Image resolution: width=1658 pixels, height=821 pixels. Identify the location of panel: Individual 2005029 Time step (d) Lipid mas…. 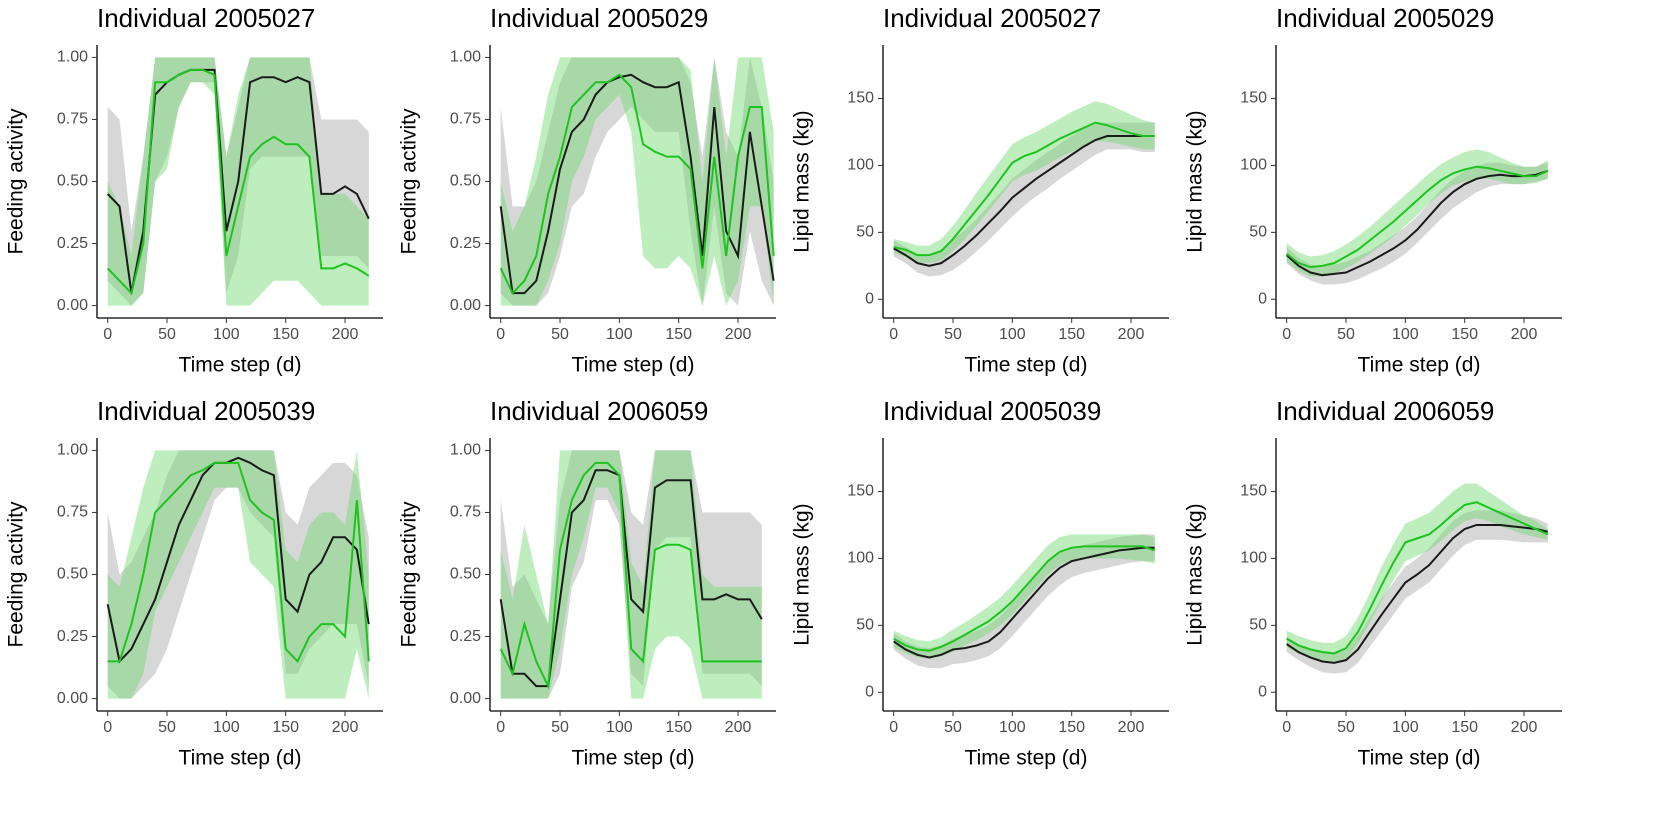
(1373, 190).